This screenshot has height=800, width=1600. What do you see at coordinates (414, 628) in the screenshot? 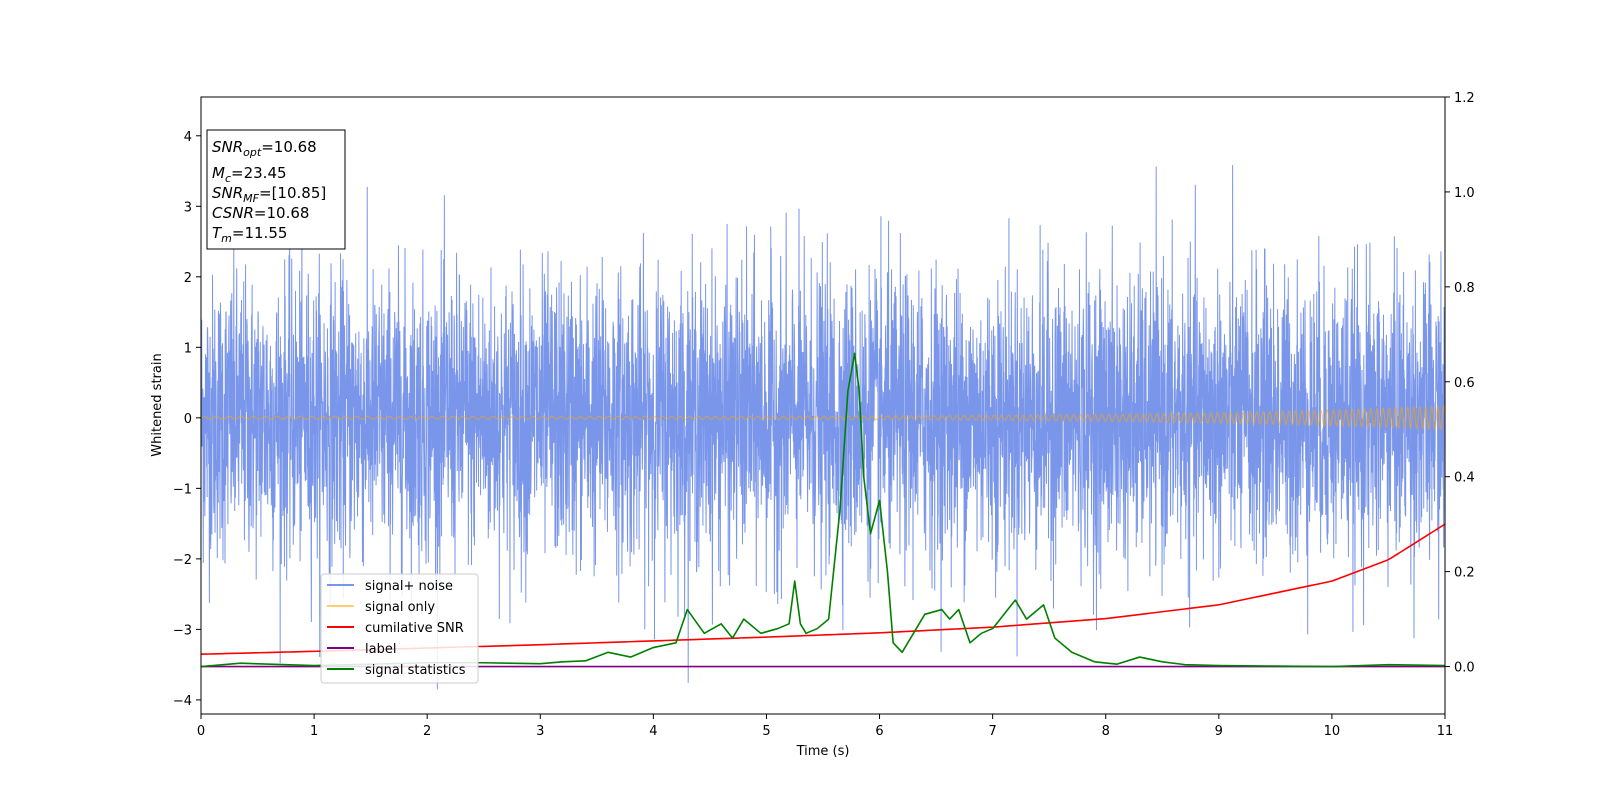
I see `legend-entry: cumilative SNR` at bounding box center [414, 628].